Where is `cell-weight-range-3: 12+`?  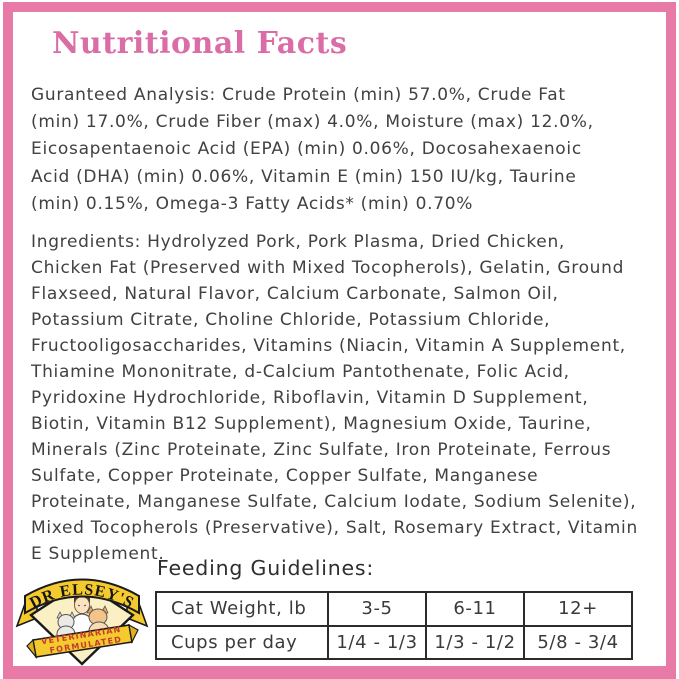
cell-weight-range-3: 12+ is located at coordinates (578, 609).